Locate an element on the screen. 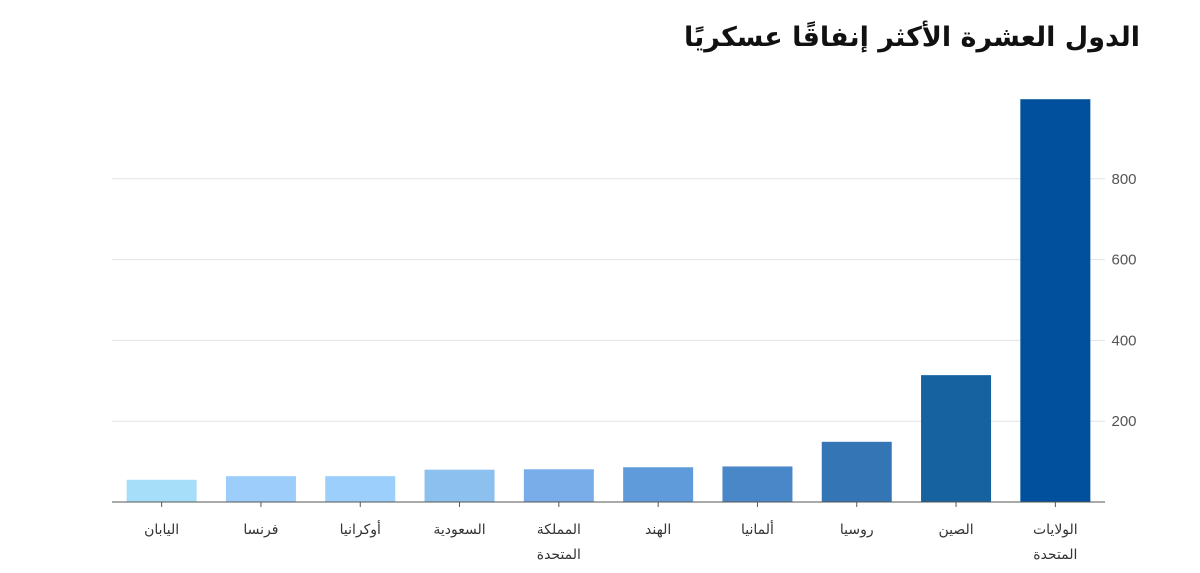 The width and height of the screenshot is (1200, 573). x-tick-label-line: روسيا is located at coordinates (857, 530).